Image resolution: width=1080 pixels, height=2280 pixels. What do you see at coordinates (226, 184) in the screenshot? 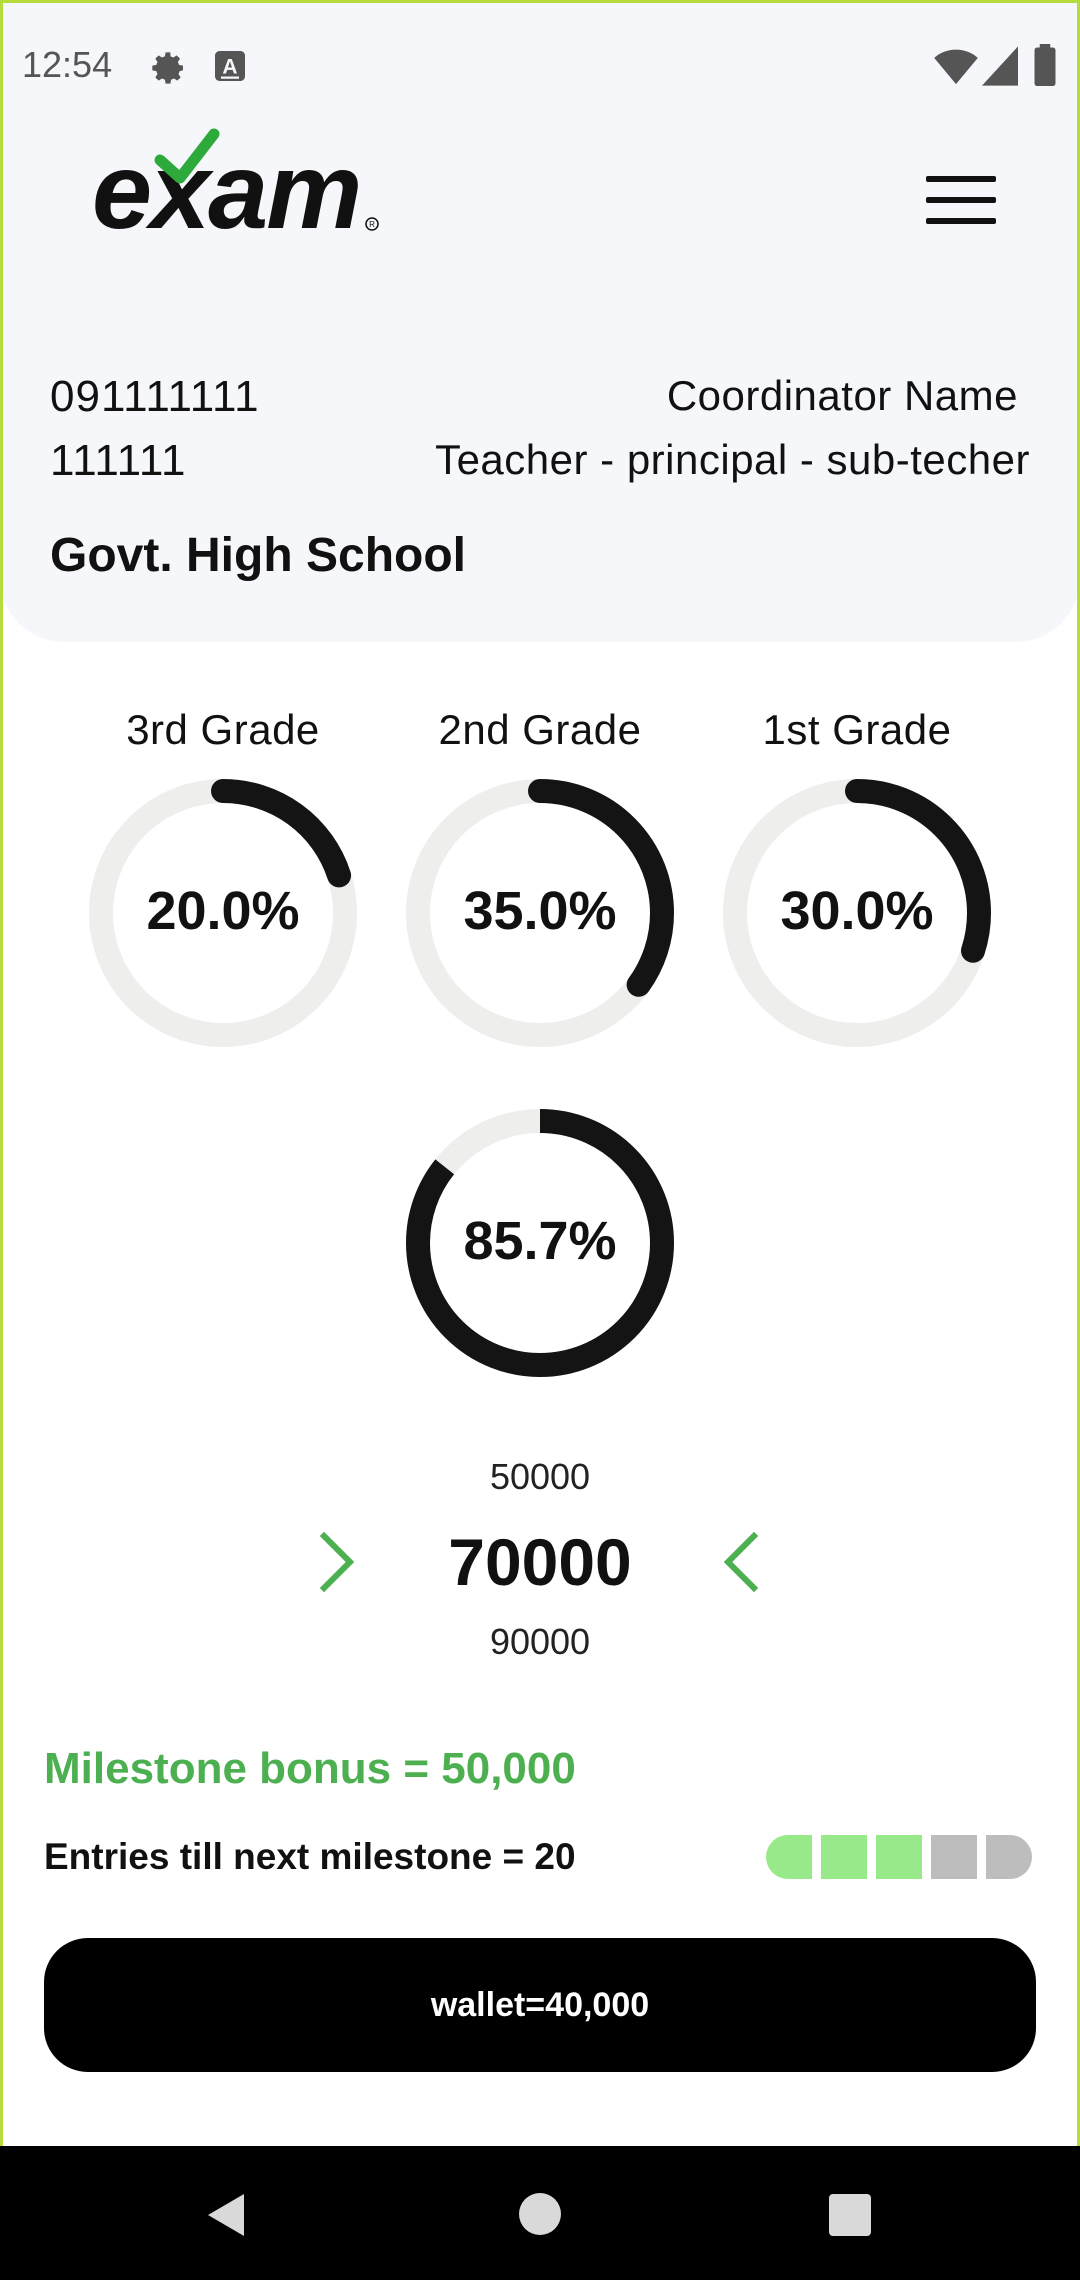
I see `svg-text: exam` at bounding box center [226, 184].